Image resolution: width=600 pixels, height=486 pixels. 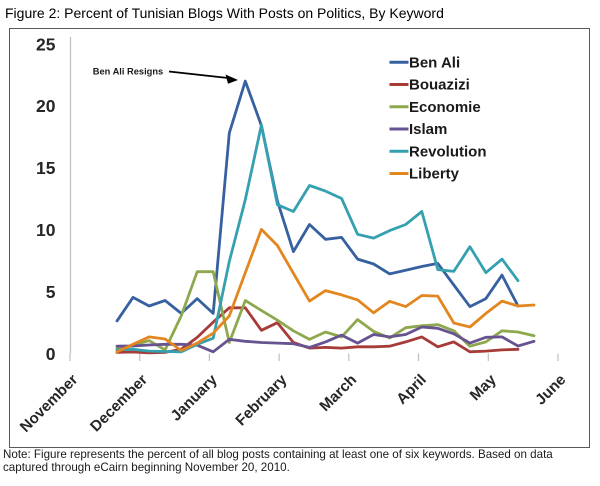 I want to click on svg-text: 15, so click(x=46, y=168).